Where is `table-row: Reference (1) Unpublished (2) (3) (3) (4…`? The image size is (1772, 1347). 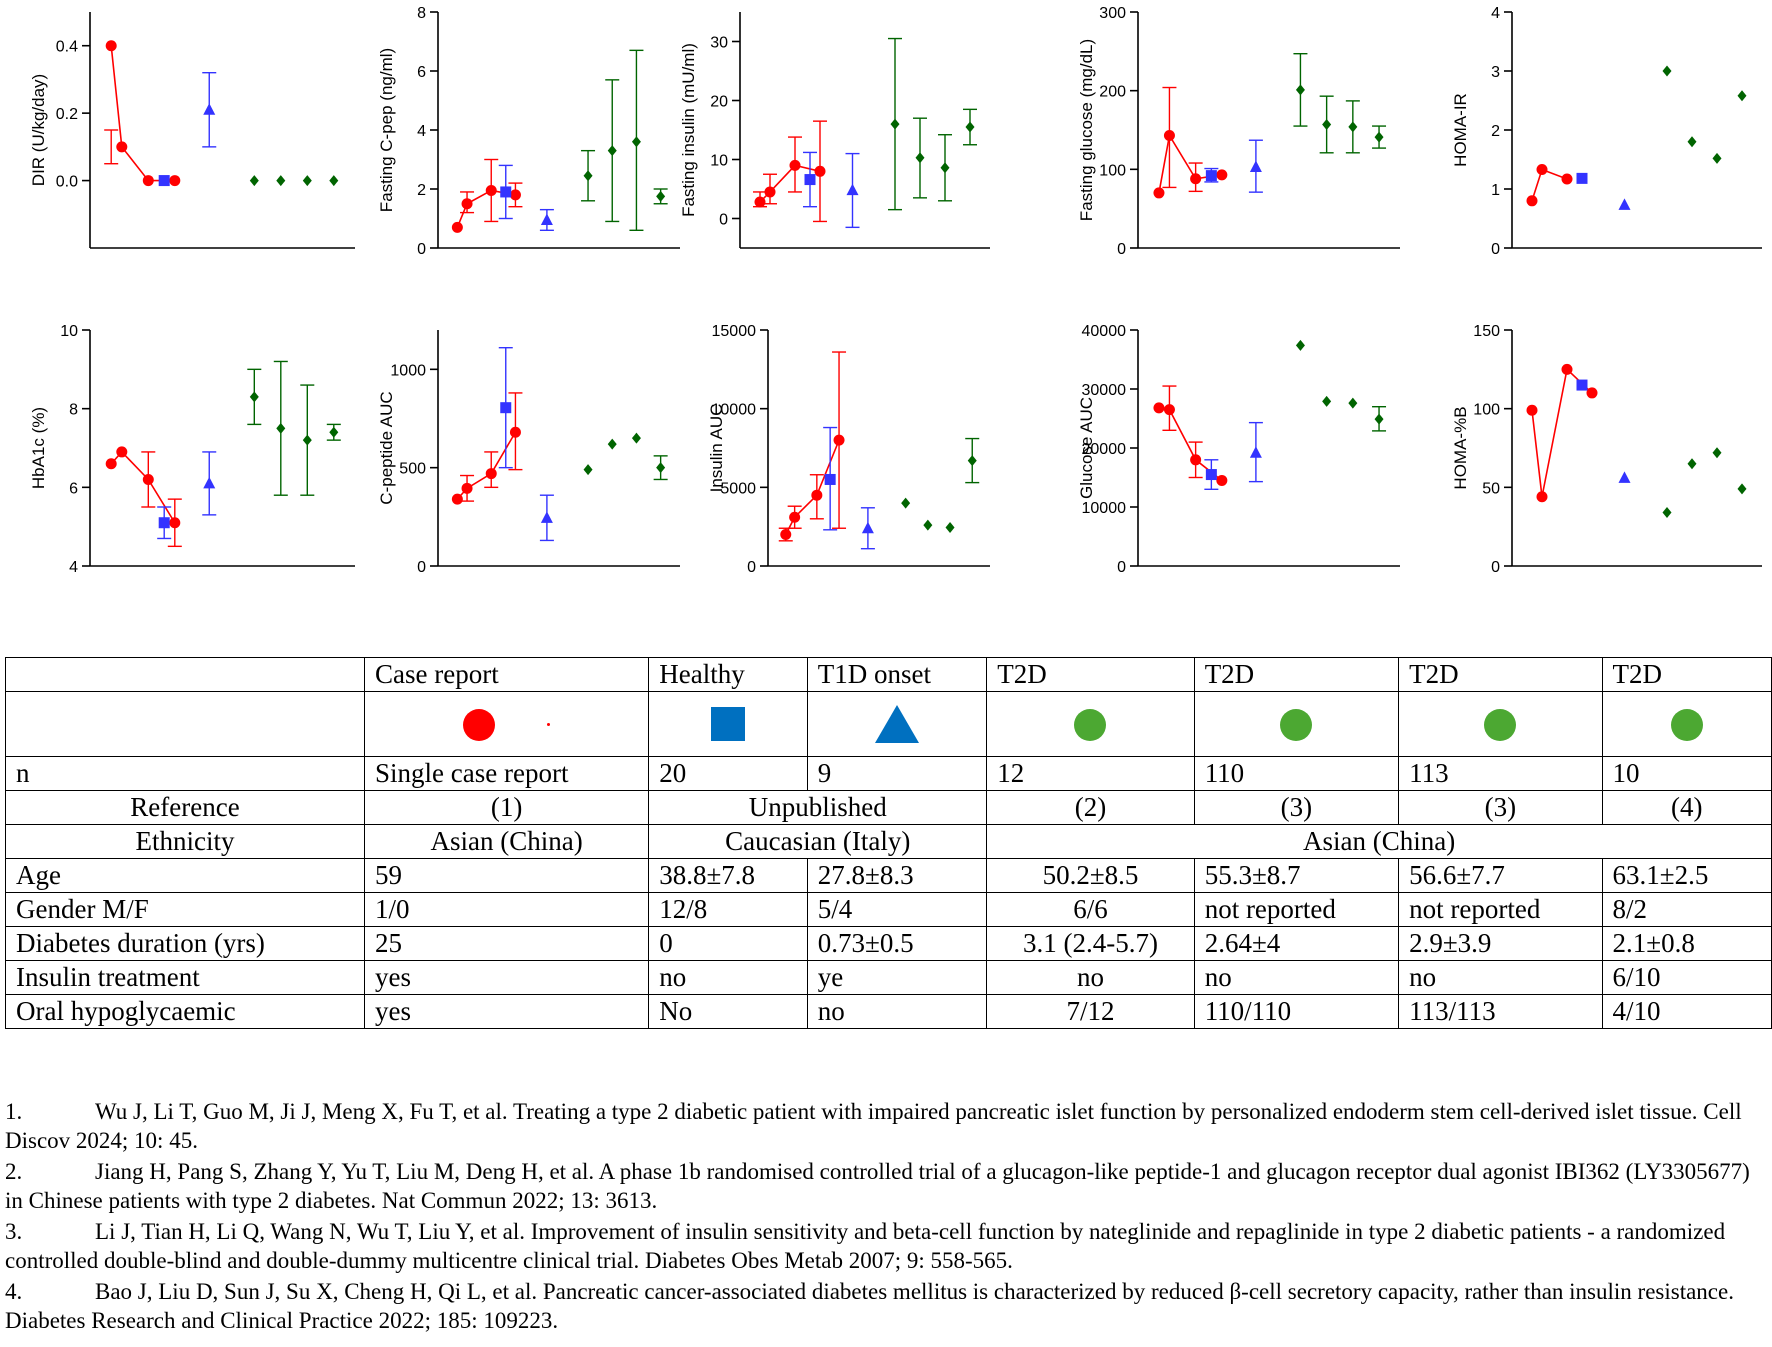 table-row: Reference (1) Unpublished (2) (3) (3) (4… is located at coordinates (888, 807).